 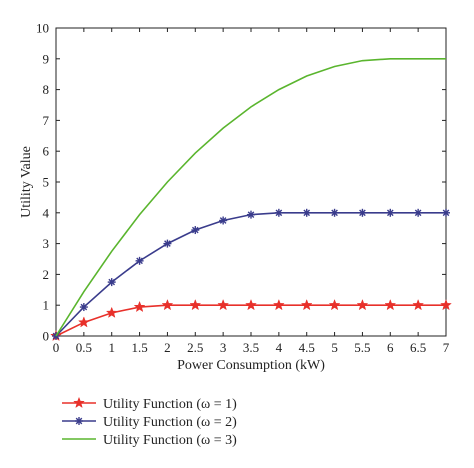 What do you see at coordinates (418, 347) in the screenshot?
I see `x-tick-label: 6.5` at bounding box center [418, 347].